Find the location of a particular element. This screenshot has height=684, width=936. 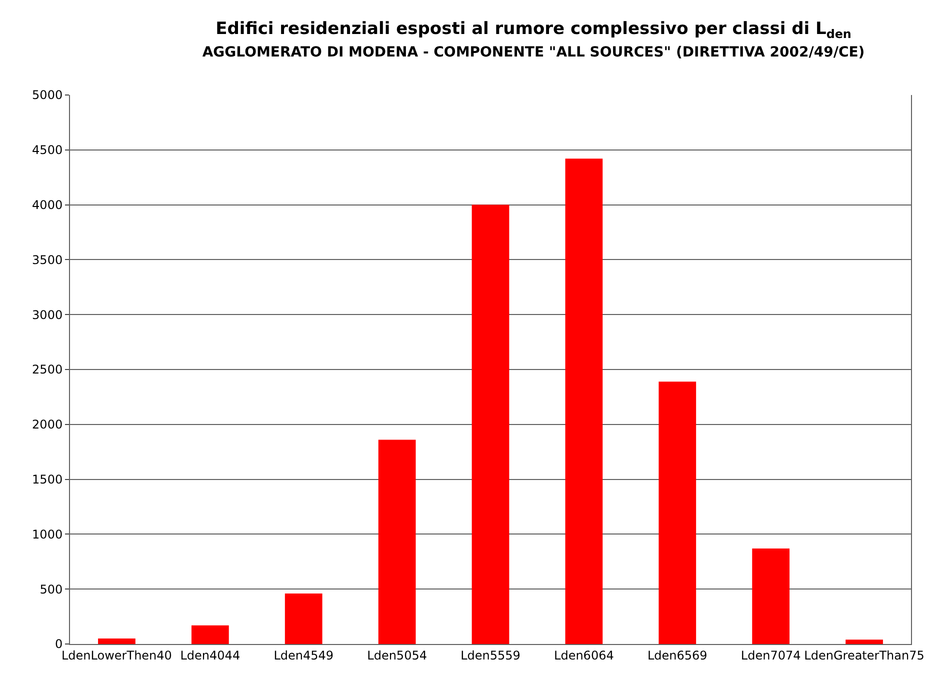

x-tick-label: Lden4044 is located at coordinates (210, 655).